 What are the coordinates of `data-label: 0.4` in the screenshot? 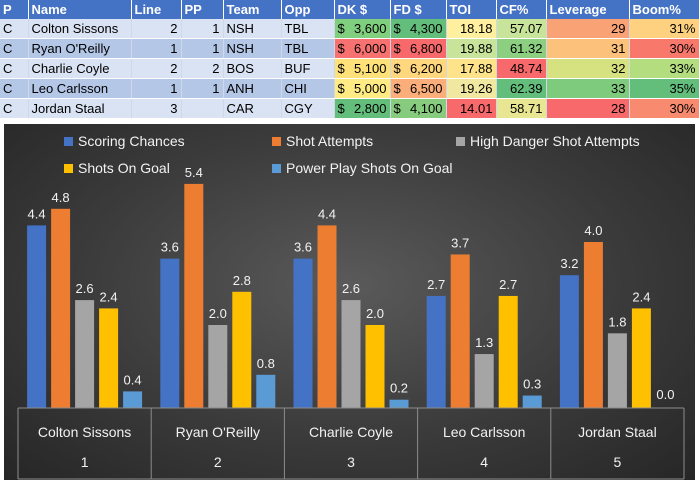 It's located at (133, 379).